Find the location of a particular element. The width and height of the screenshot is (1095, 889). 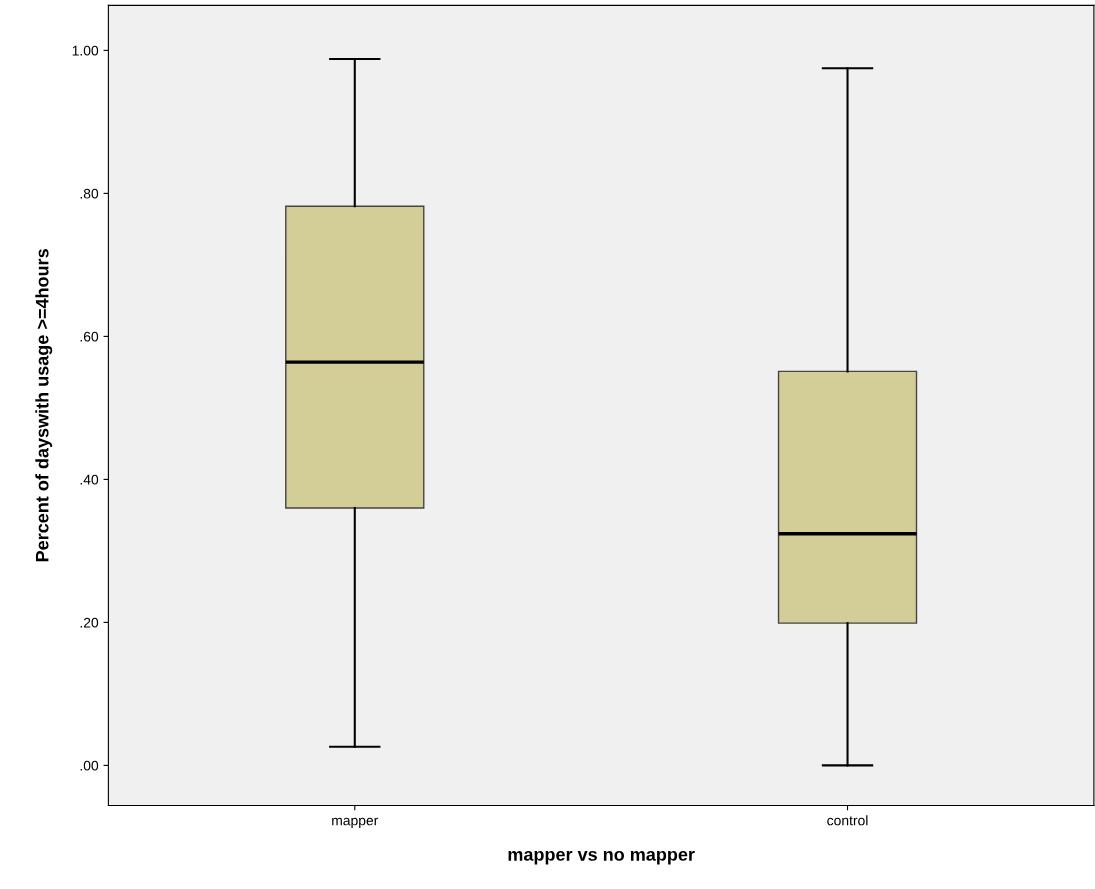

x-tick-label: control is located at coordinates (847, 820).